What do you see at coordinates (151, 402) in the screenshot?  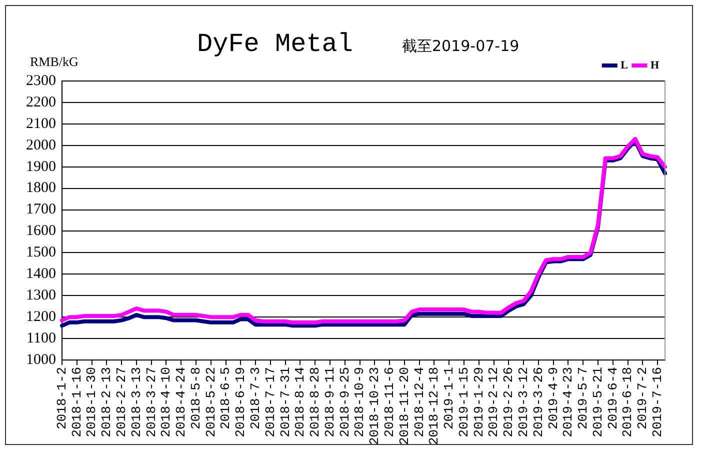 I see `x-tick-label: 2018-3-27` at bounding box center [151, 402].